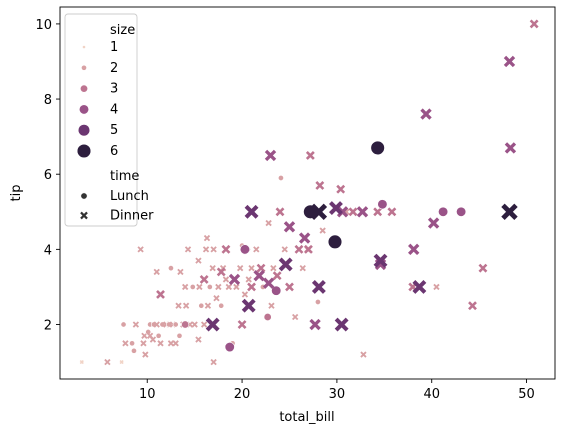 Image resolution: width=563 pixels, height=432 pixels. What do you see at coordinates (431, 394) in the screenshot?
I see `x-tick-label: 40` at bounding box center [431, 394].